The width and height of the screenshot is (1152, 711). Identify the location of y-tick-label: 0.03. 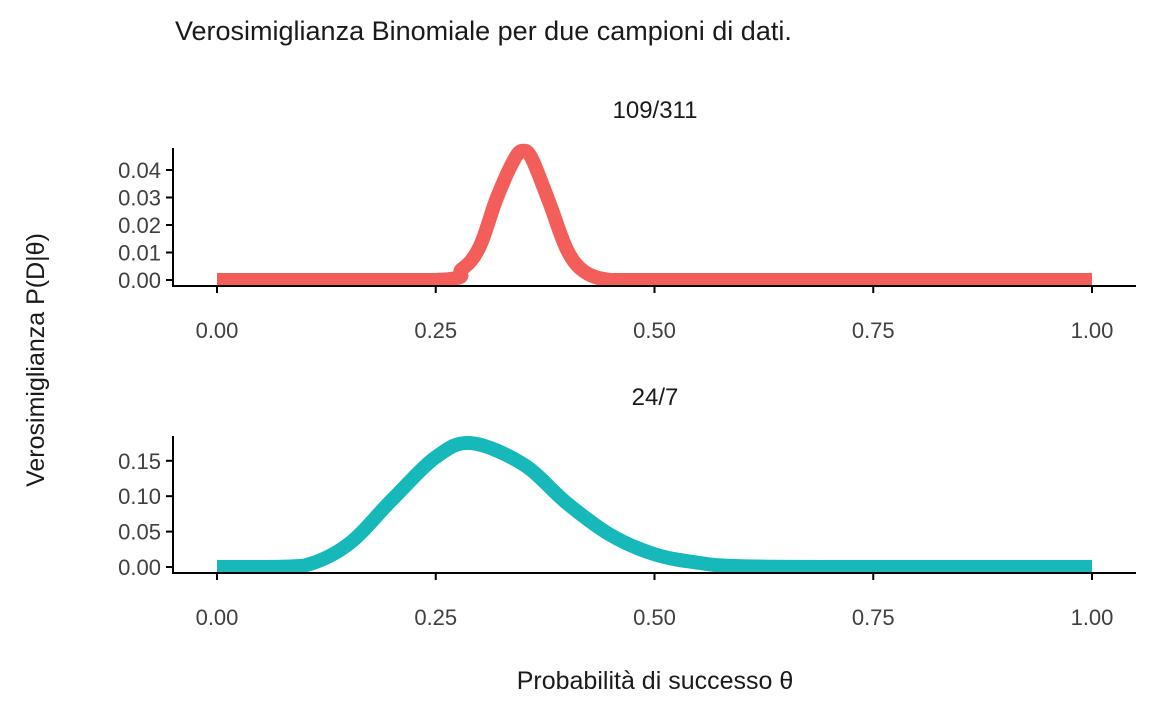
(139, 198).